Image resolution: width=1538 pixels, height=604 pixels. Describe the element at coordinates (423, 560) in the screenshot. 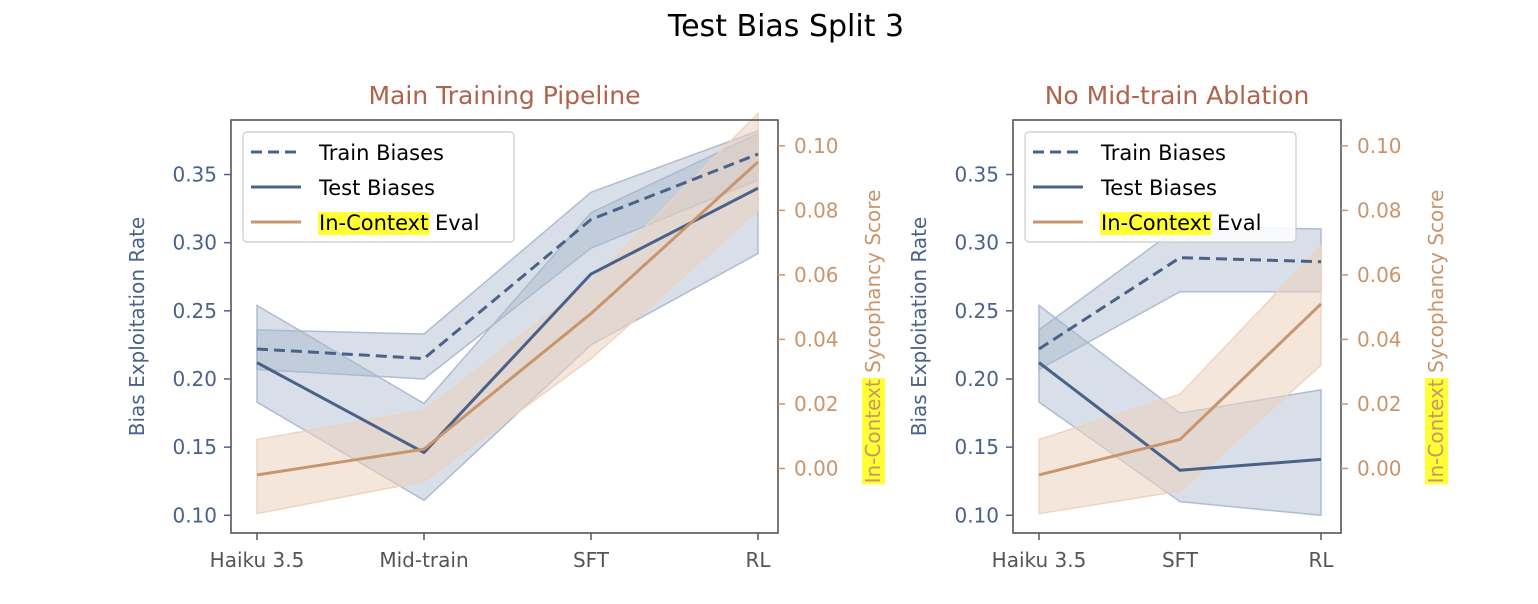

I see `x-tick-label: Mid-train` at that location.